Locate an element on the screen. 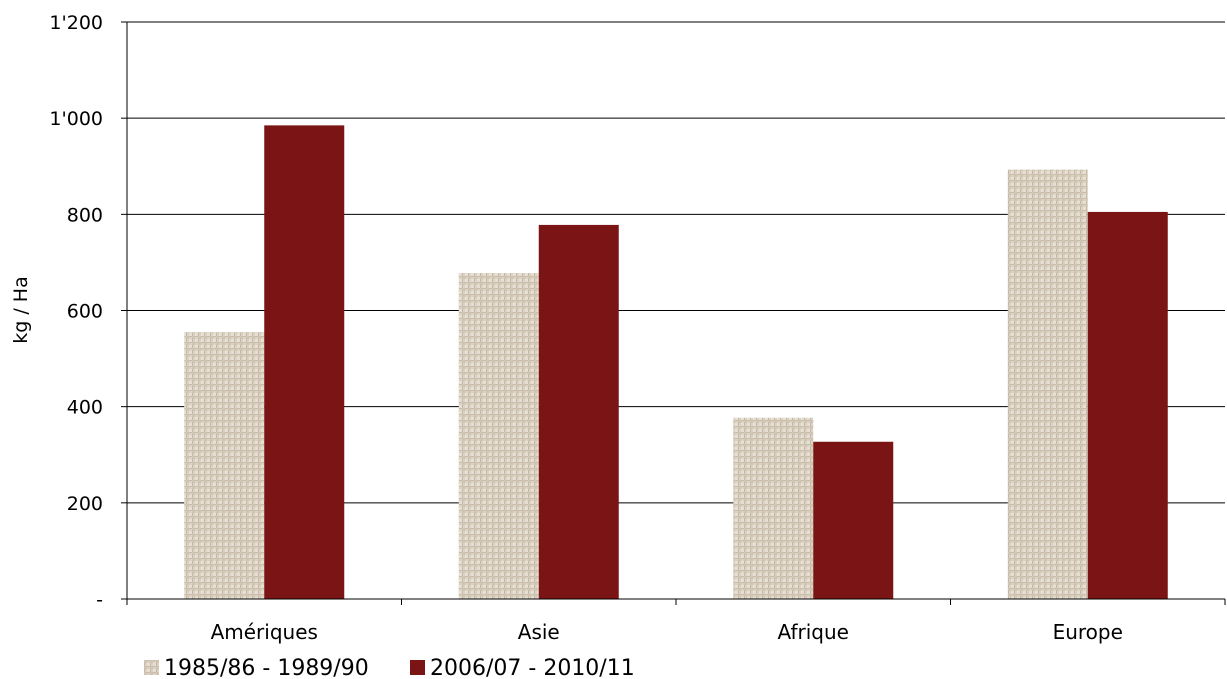 The width and height of the screenshot is (1227, 679). legend-label: 1985/86 - 1989/90 is located at coordinates (266, 667).